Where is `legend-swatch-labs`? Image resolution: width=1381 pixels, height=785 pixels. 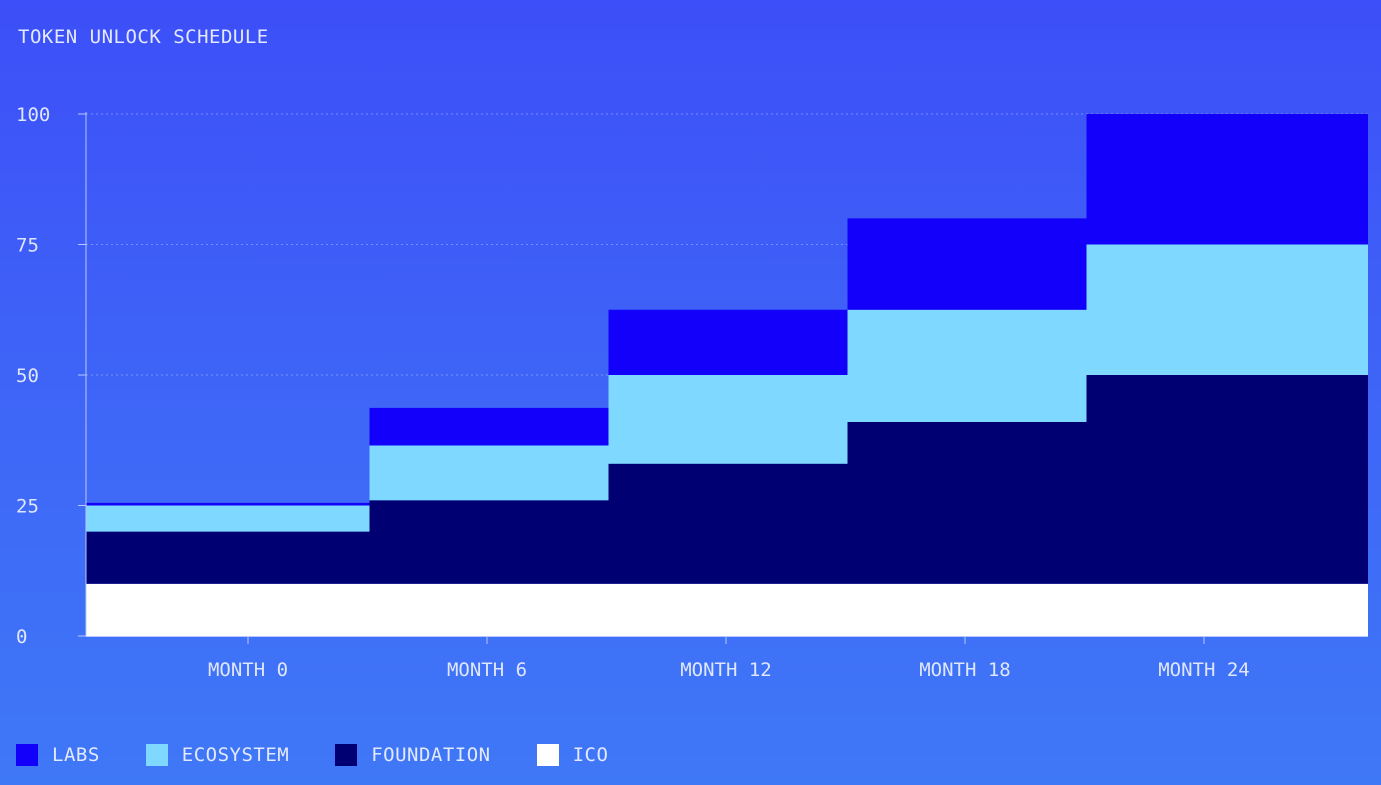
legend-swatch-labs is located at coordinates (27, 755).